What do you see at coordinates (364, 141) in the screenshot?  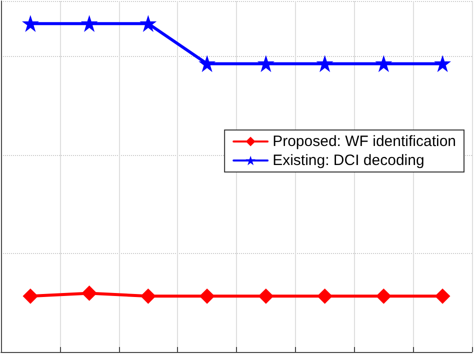 I see `legend-label: Proposed: WF identification` at bounding box center [364, 141].